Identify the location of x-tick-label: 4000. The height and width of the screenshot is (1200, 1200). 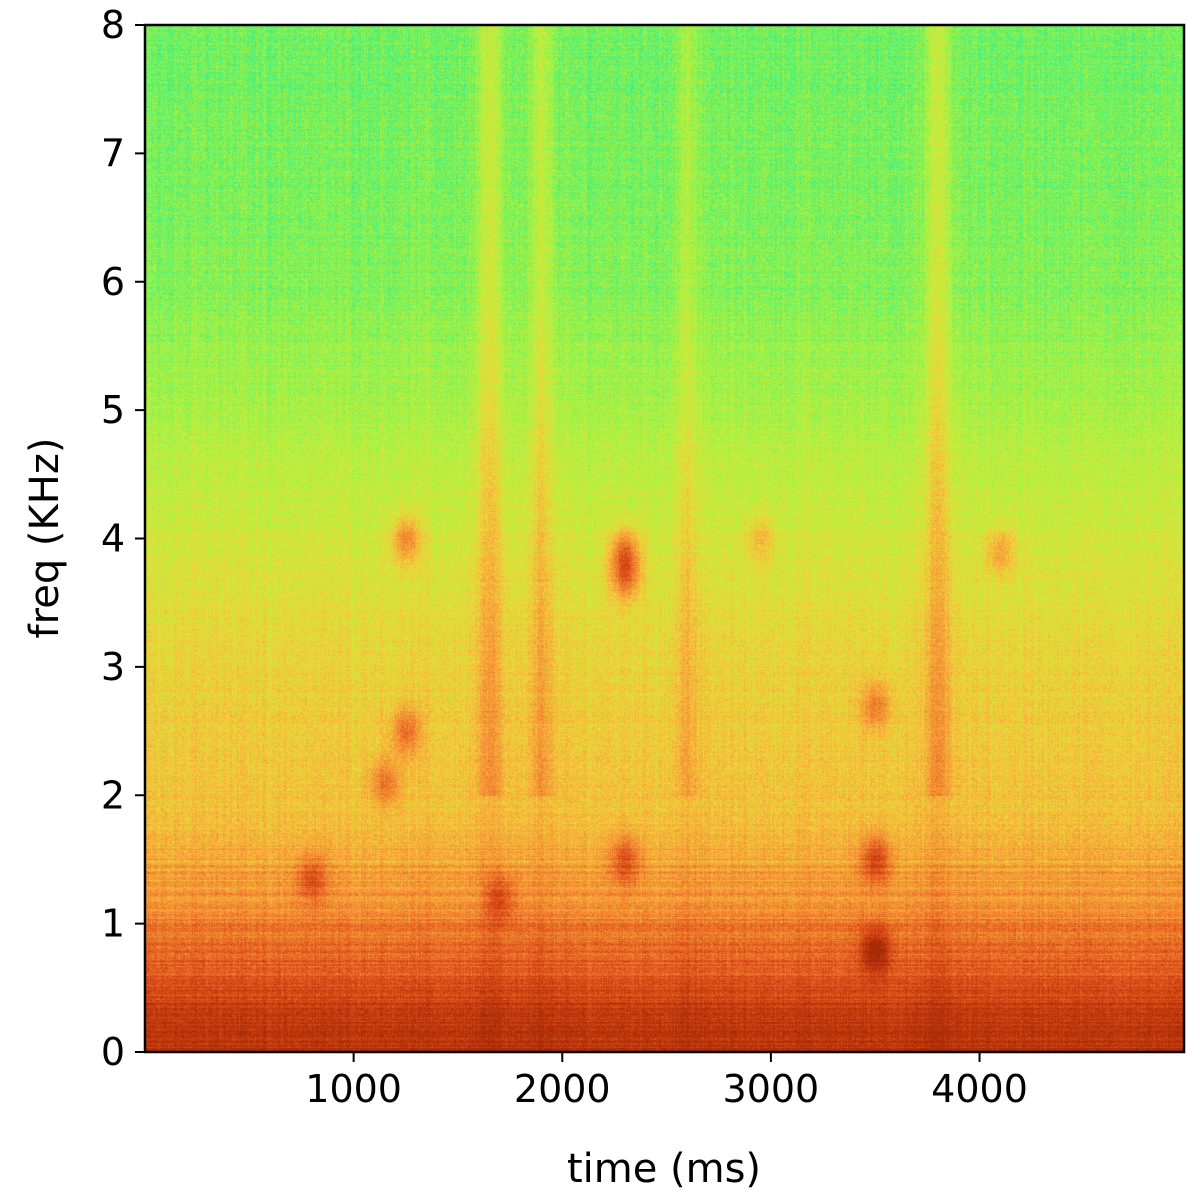
(979, 1089).